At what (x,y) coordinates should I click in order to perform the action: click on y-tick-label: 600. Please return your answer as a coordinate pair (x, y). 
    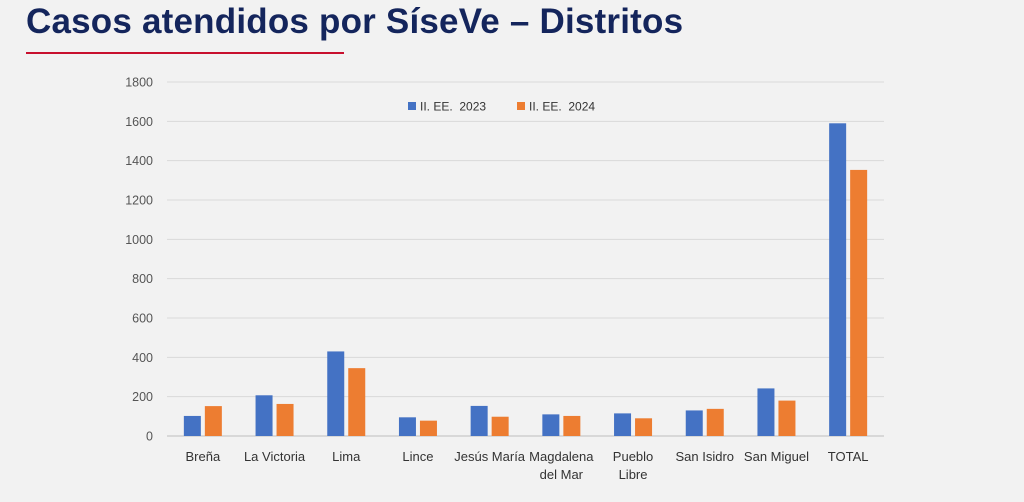
    Looking at the image, I should click on (142, 319).